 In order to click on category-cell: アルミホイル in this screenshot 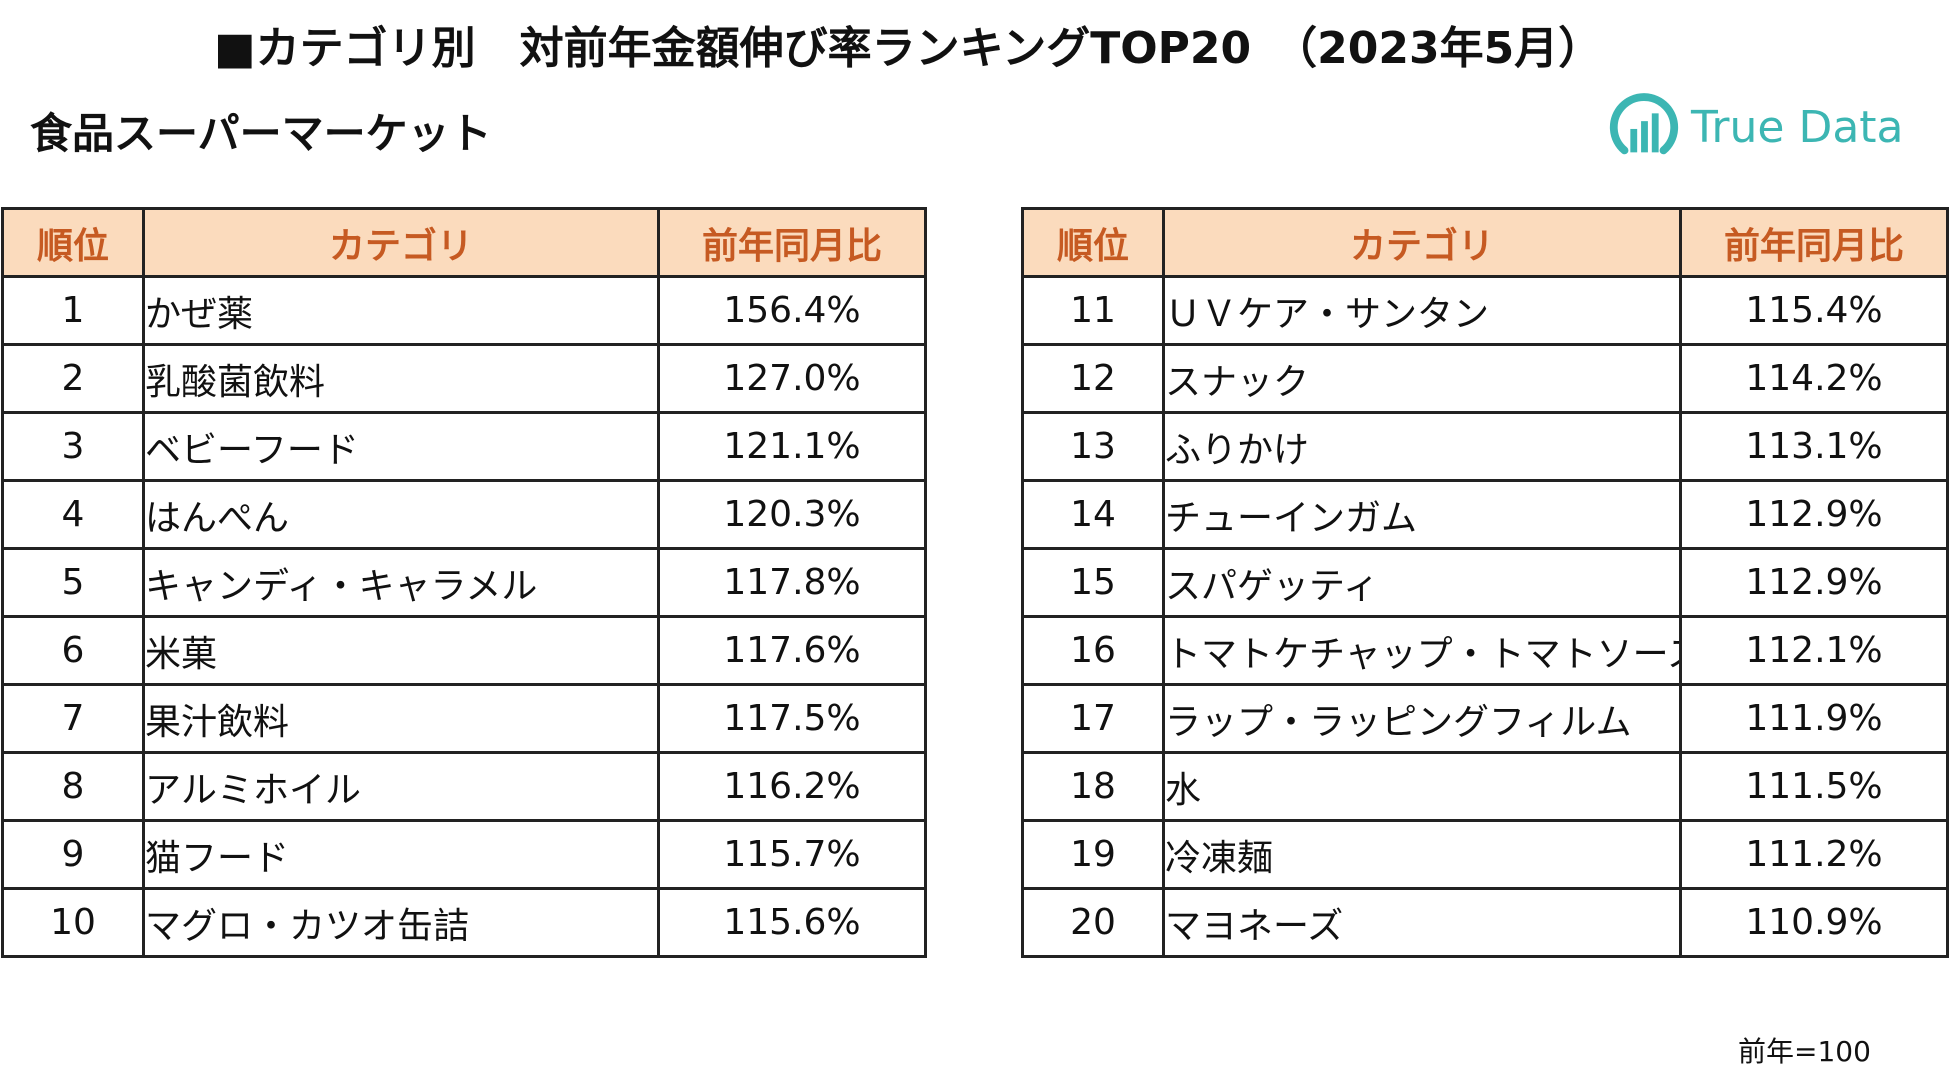, I will do `click(401, 786)`.